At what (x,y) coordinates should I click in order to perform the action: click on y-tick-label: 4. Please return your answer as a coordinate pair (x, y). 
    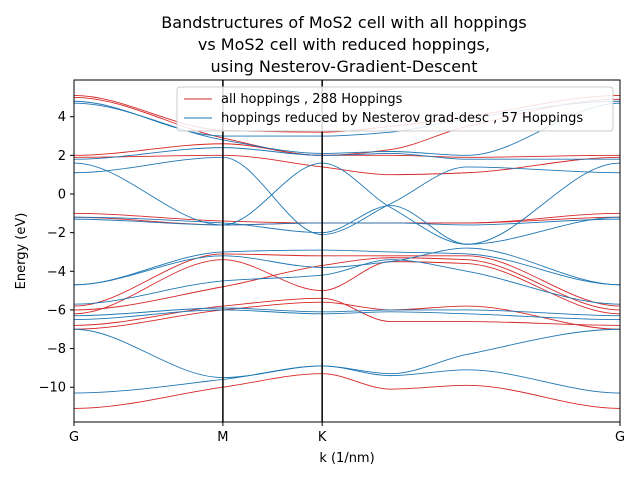
    Looking at the image, I should click on (62, 117).